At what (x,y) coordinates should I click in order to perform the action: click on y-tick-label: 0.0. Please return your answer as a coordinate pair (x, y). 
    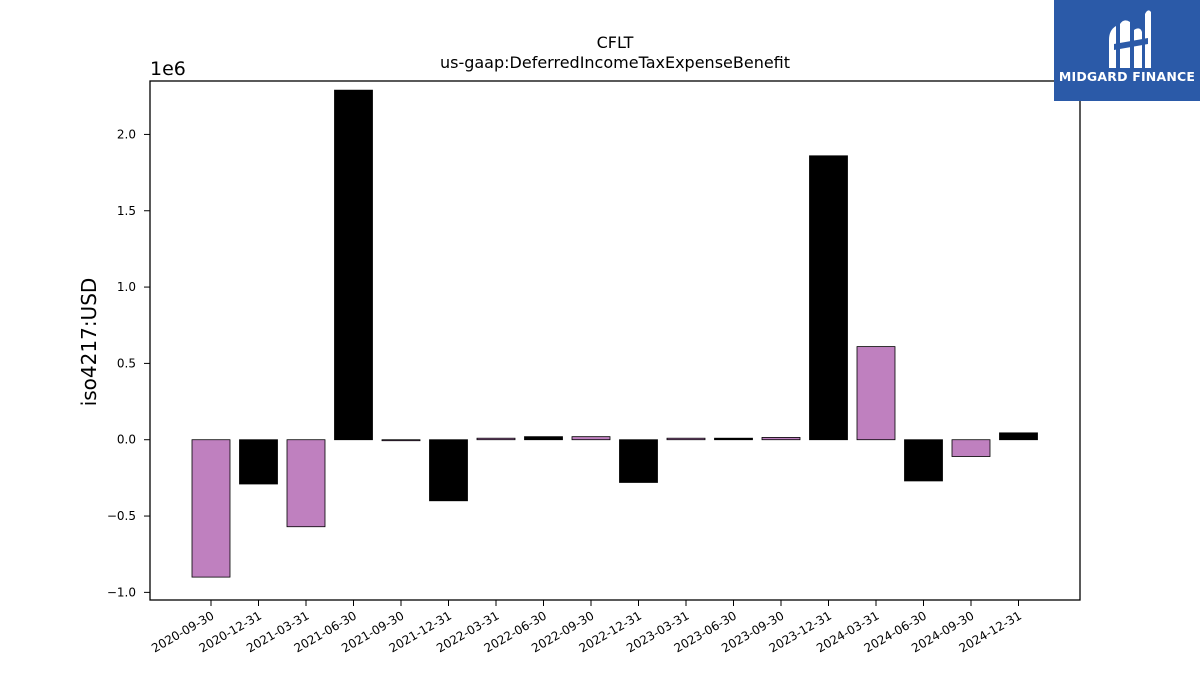
    Looking at the image, I should click on (126, 440).